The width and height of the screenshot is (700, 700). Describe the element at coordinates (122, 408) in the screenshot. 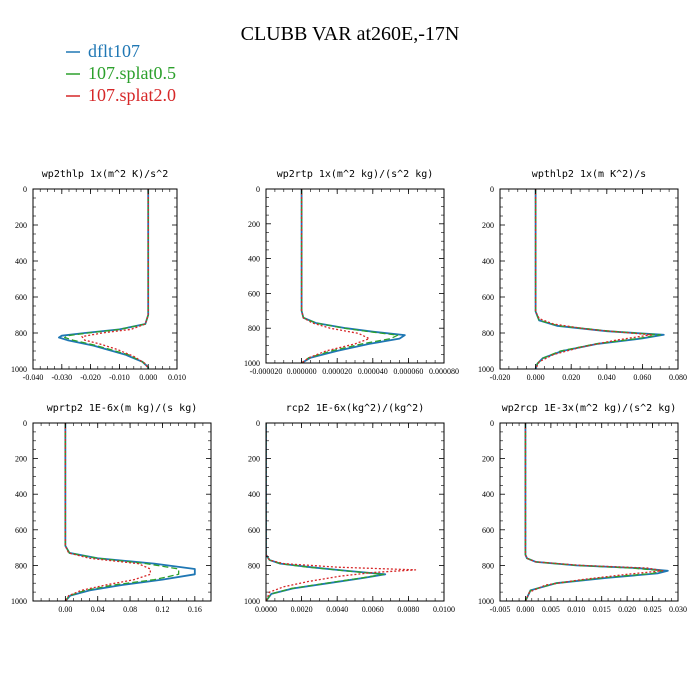

I see `panel-title: wprtp2 1E-6x(m kg)/(s kg)` at that location.